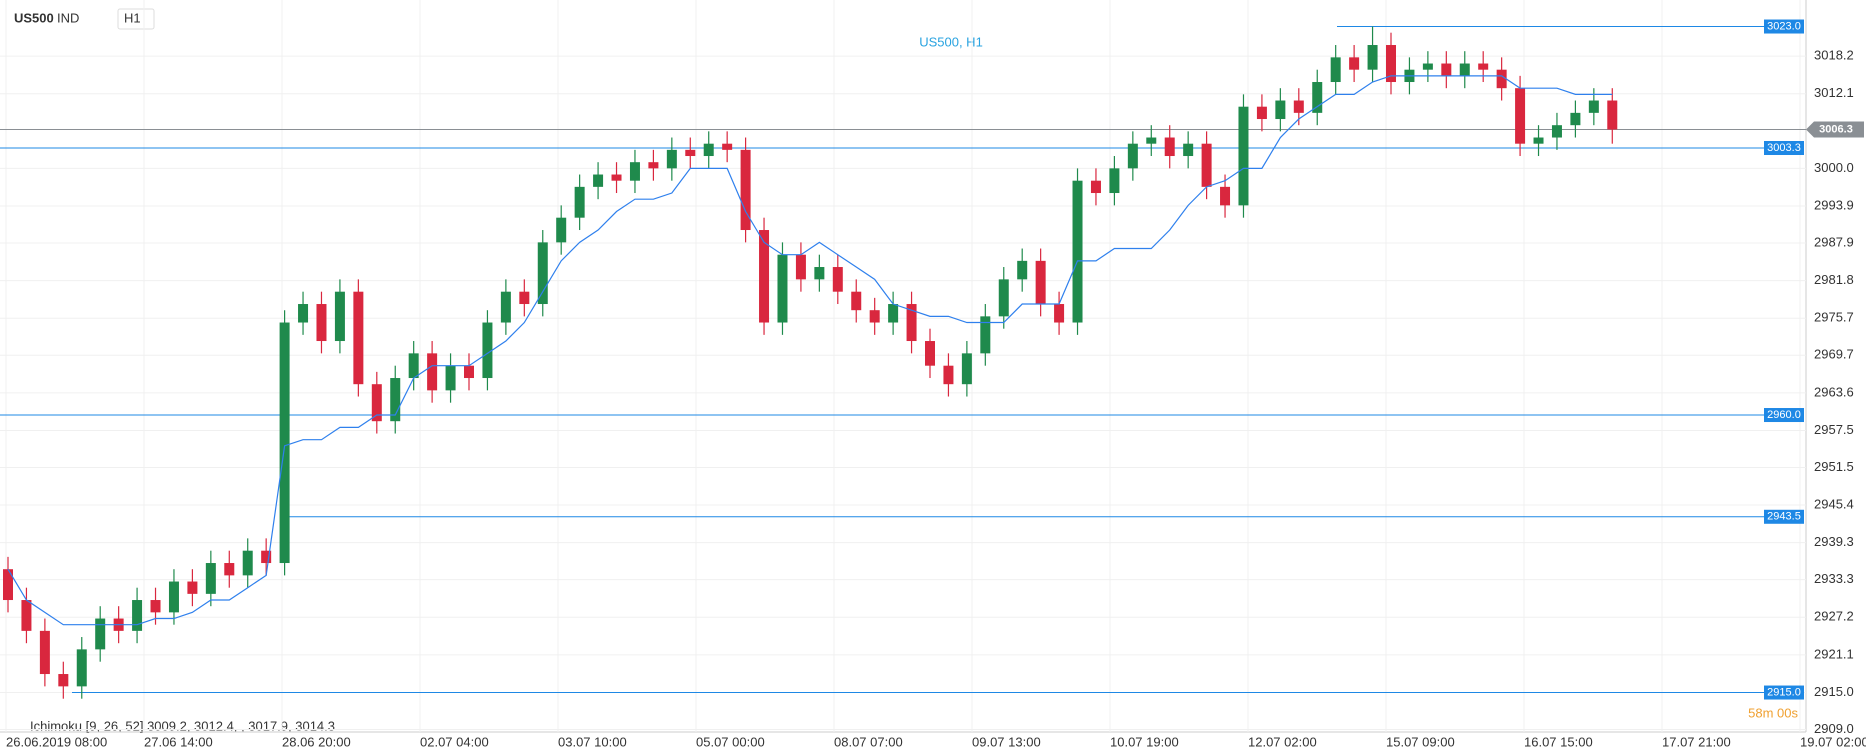  I want to click on symbol: US500, so click(34, 17).